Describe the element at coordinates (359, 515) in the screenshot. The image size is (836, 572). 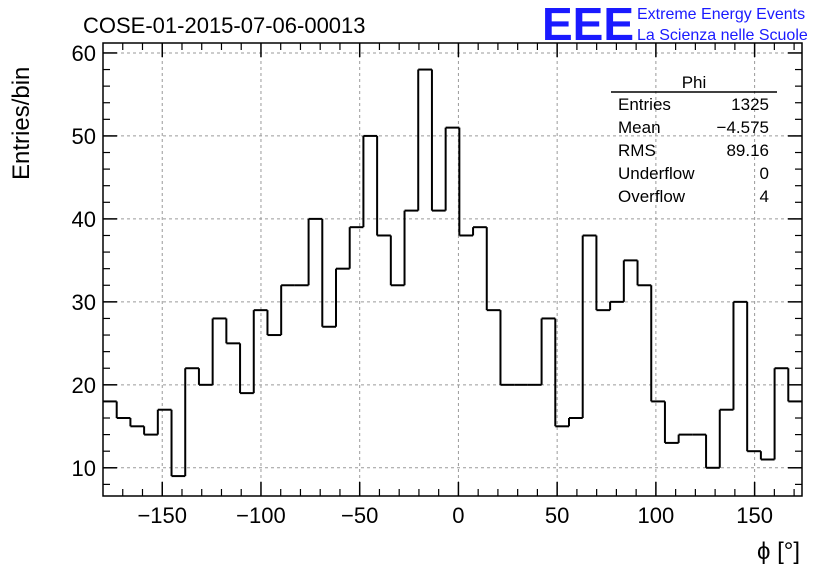
I see `x-tick-label-2: −50` at that location.